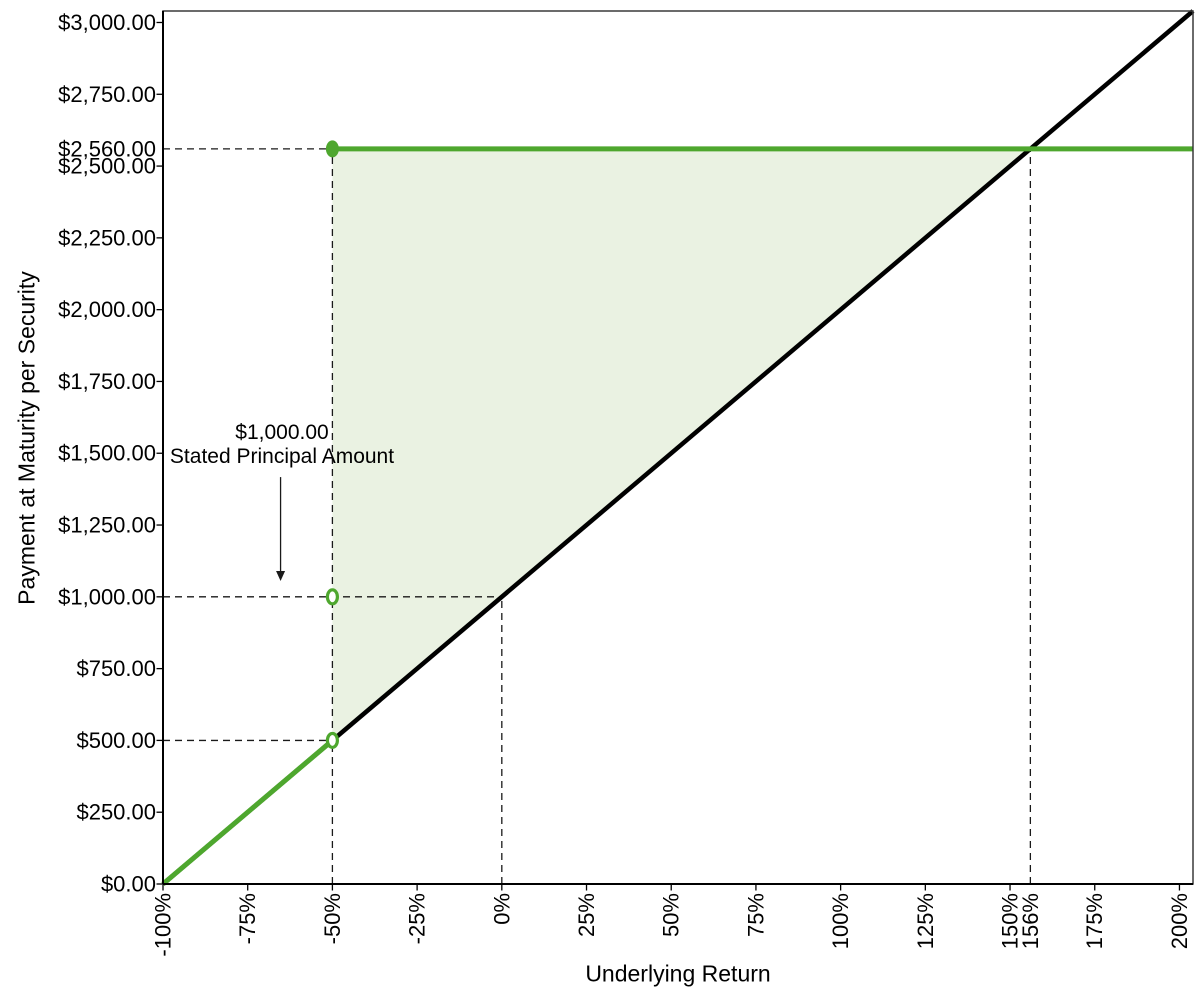 This screenshot has height=1000, width=1200. What do you see at coordinates (671, 915) in the screenshot?
I see `x-tick-label: 50%` at bounding box center [671, 915].